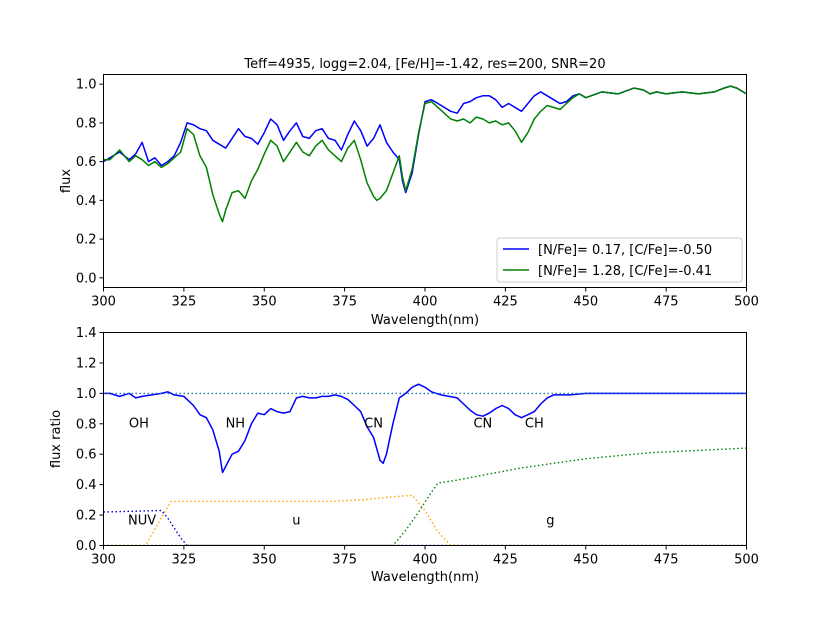 Image resolution: width=830 pixels, height=623 pixels. I want to click on bottom-x-tick-label: 475, so click(666, 560).